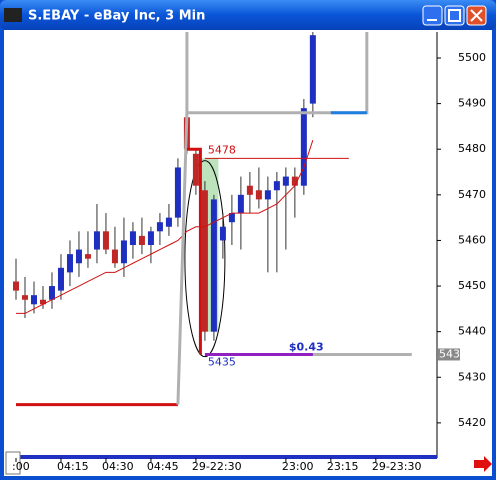  What do you see at coordinates (472, 376) in the screenshot?
I see `y-tick-label: 5430` at bounding box center [472, 376].